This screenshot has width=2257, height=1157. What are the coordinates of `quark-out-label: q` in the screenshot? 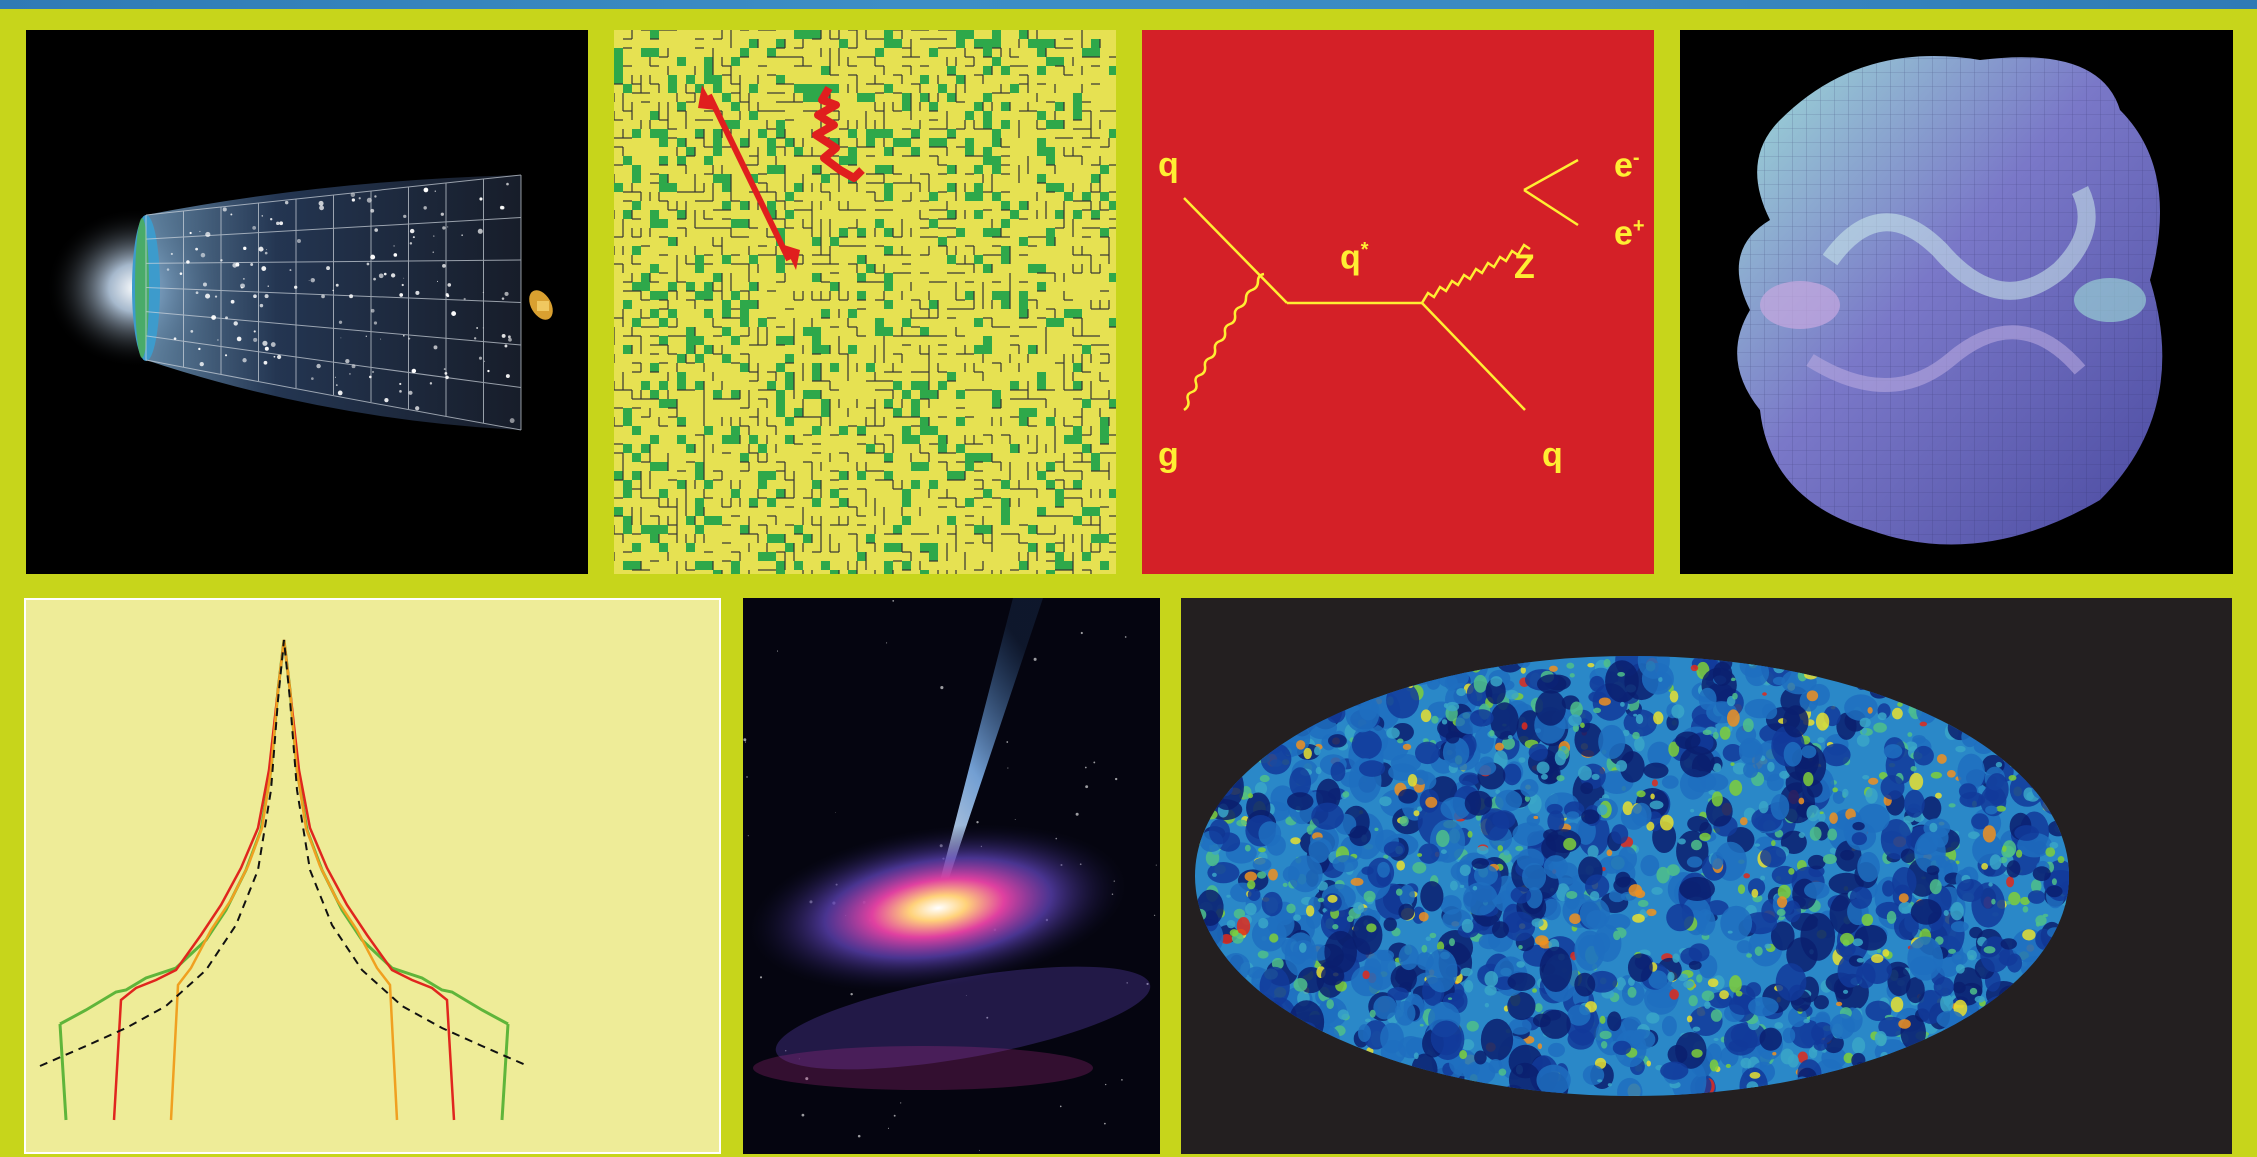 It's located at (1552, 455).